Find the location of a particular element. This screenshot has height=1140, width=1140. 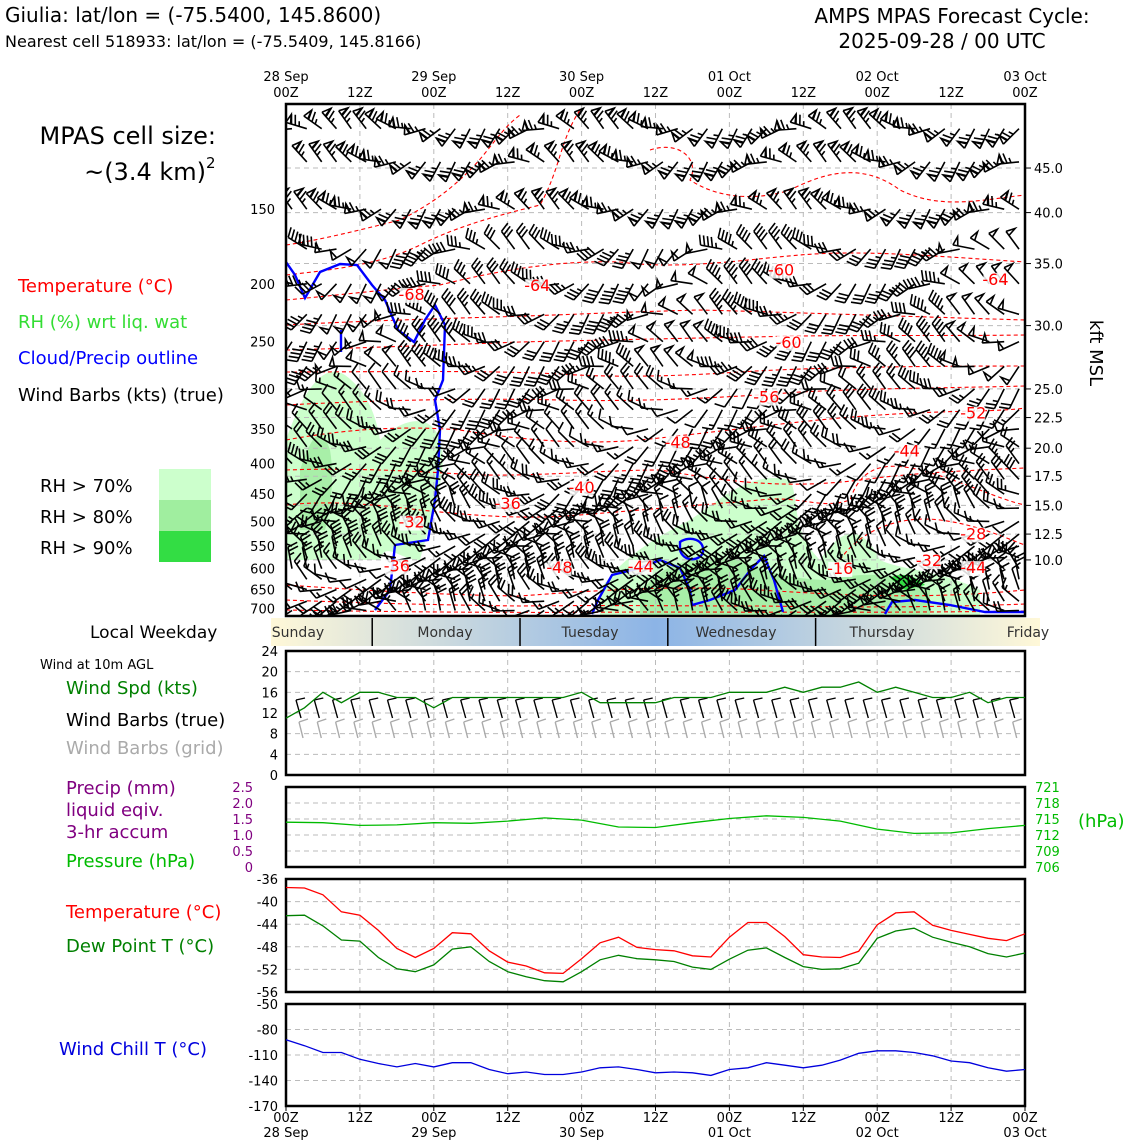

temperature-label: -16 is located at coordinates (840, 568).